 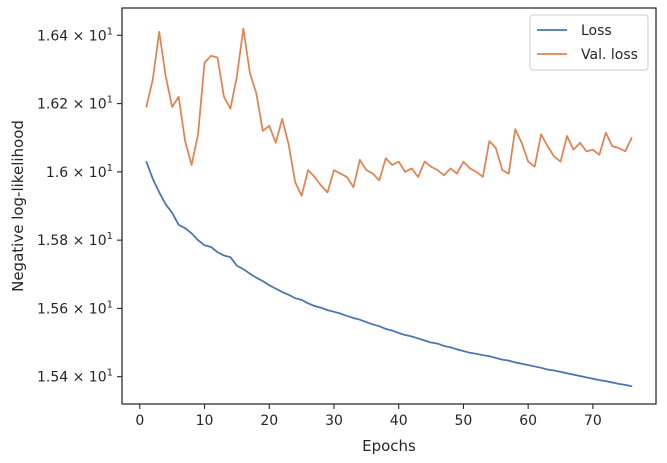 What do you see at coordinates (334, 421) in the screenshot?
I see `x-tick-label: 30` at bounding box center [334, 421].